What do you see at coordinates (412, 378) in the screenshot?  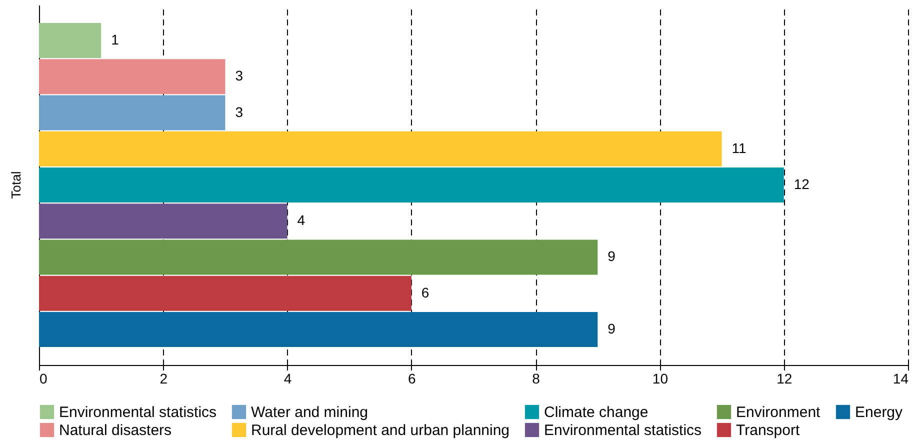 I see `x-tick-label: 6` at bounding box center [412, 378].